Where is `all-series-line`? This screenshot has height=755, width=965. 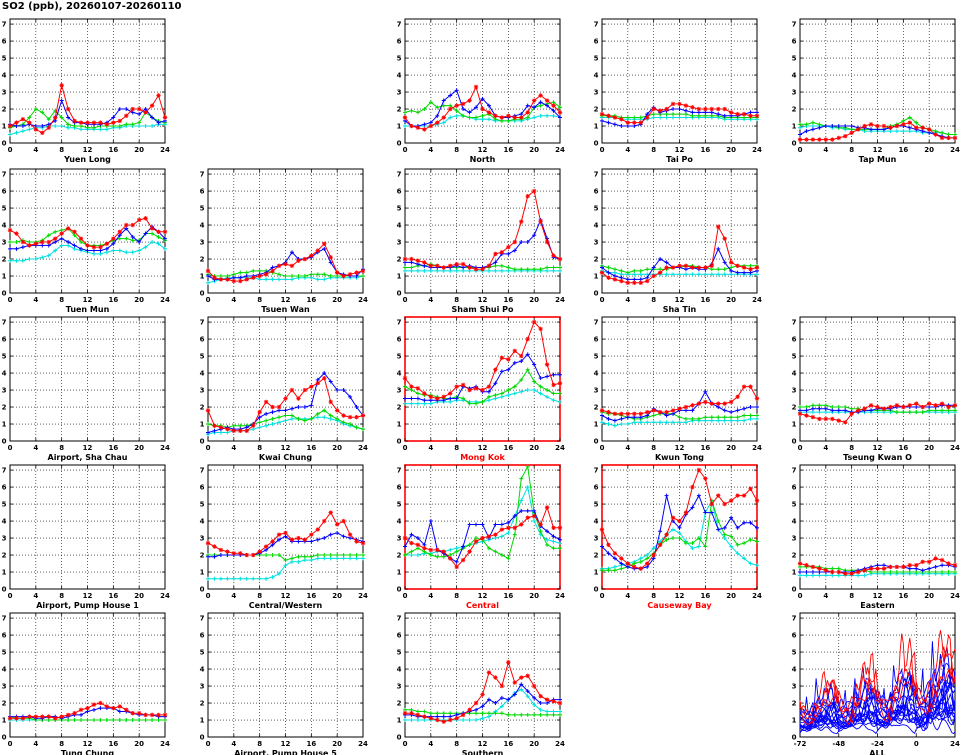
all-series-line is located at coordinates (877, 677).